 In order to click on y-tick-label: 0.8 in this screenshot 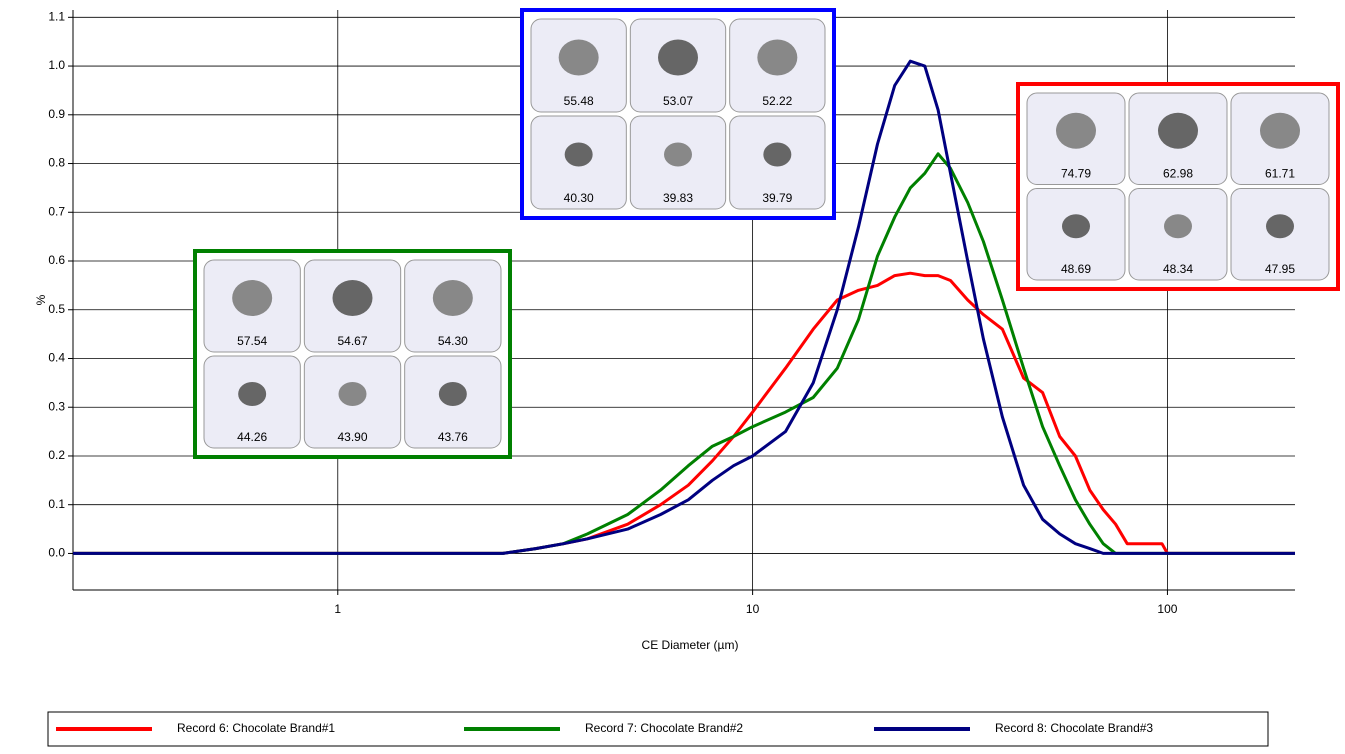, I will do `click(56, 163)`.